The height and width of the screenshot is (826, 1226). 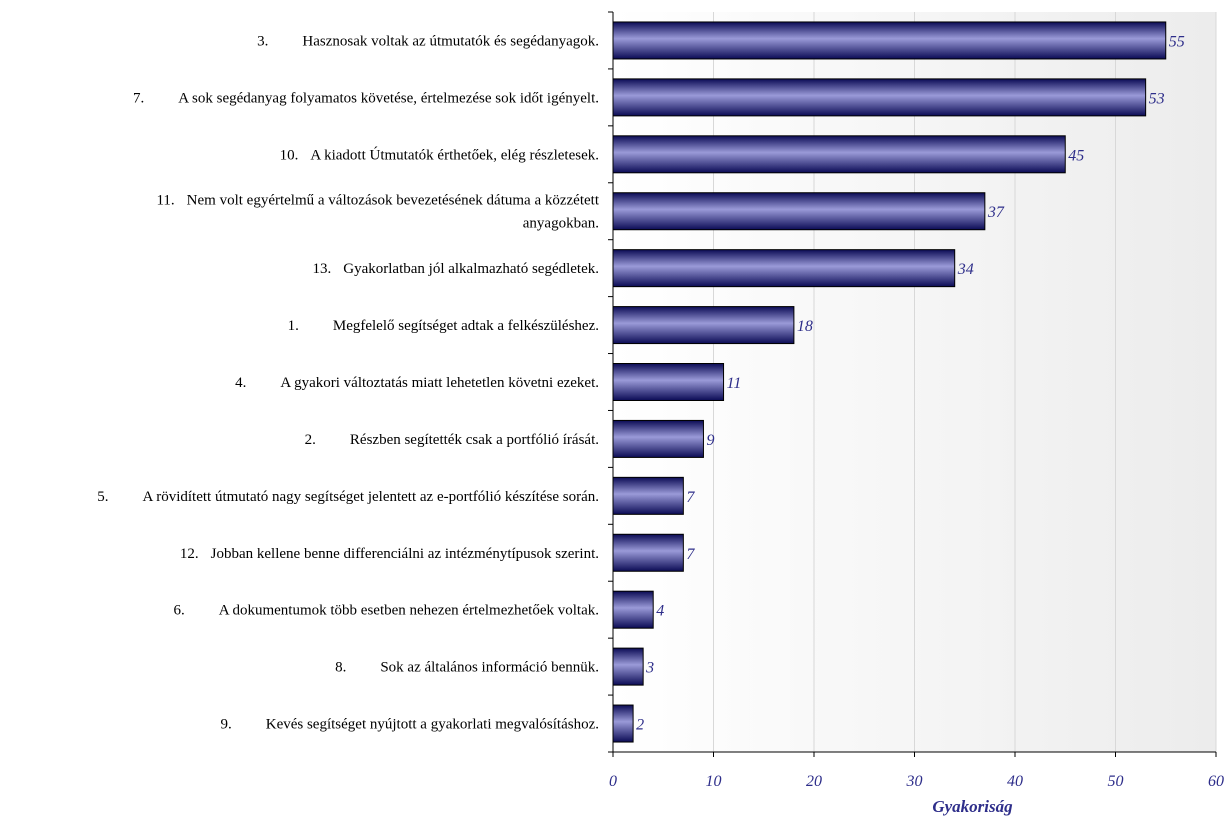 What do you see at coordinates (805, 326) in the screenshot?
I see `bar-value-label: 18` at bounding box center [805, 326].